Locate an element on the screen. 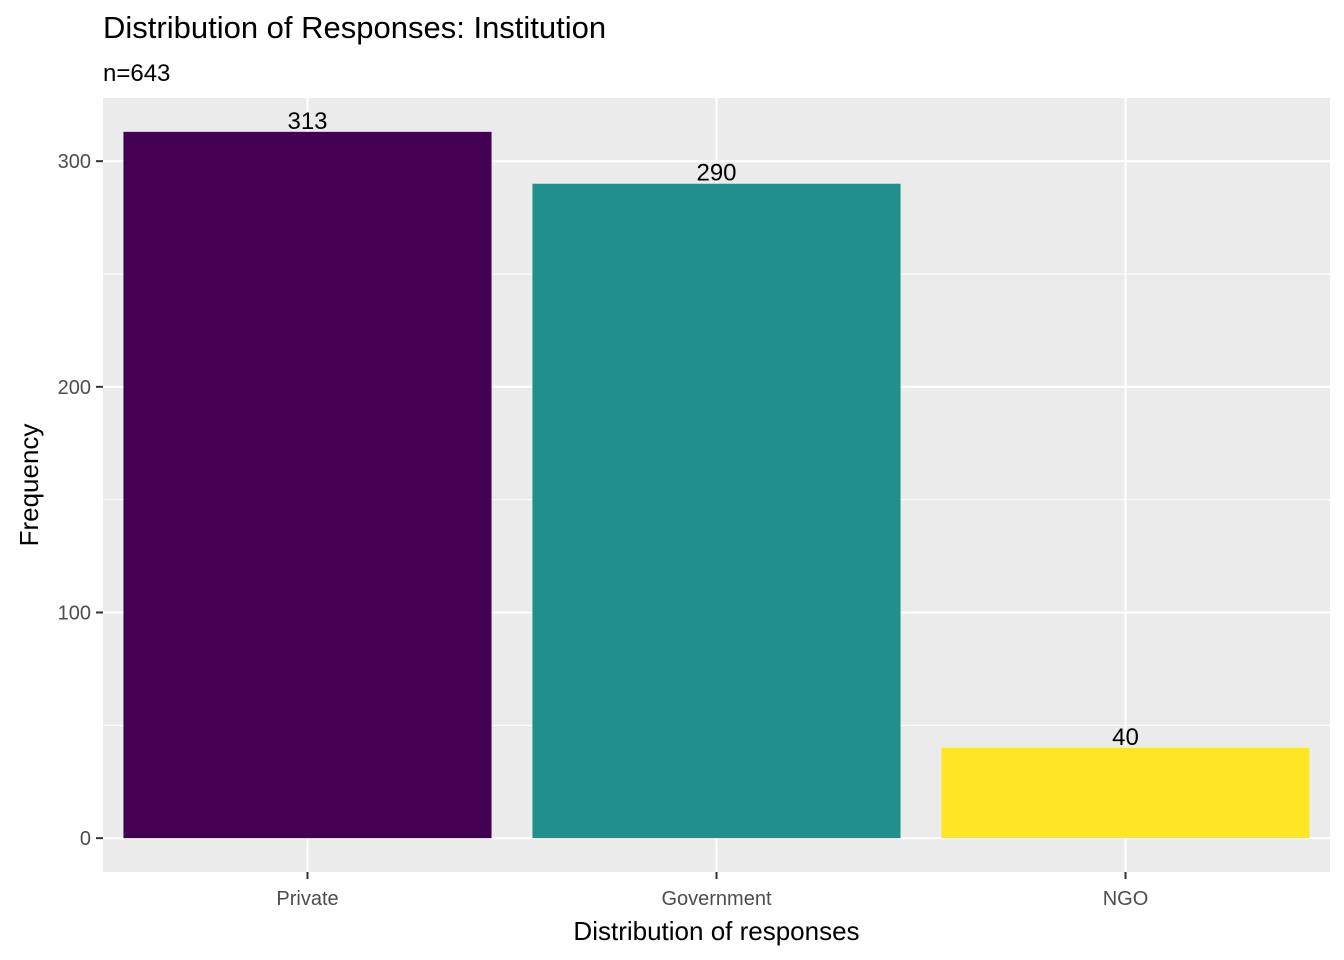 This screenshot has width=1344, height=960. chart-subtitle: n=643 is located at coordinates (137, 73).